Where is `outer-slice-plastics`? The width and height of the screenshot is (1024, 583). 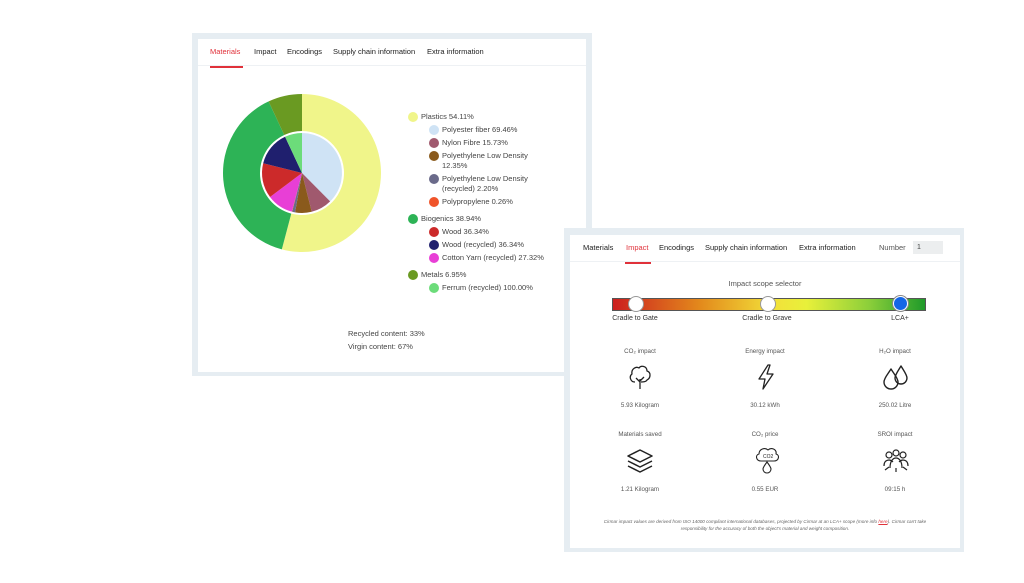
outer-slice-plastics is located at coordinates (331, 173).